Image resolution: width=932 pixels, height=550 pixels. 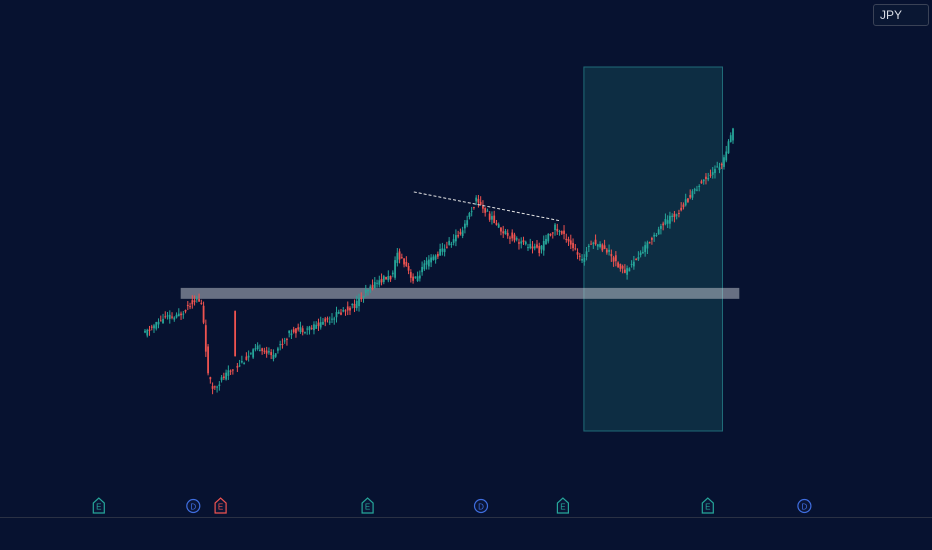 What do you see at coordinates (901, 15) in the screenshot?
I see `currency-badge: JPY` at bounding box center [901, 15].